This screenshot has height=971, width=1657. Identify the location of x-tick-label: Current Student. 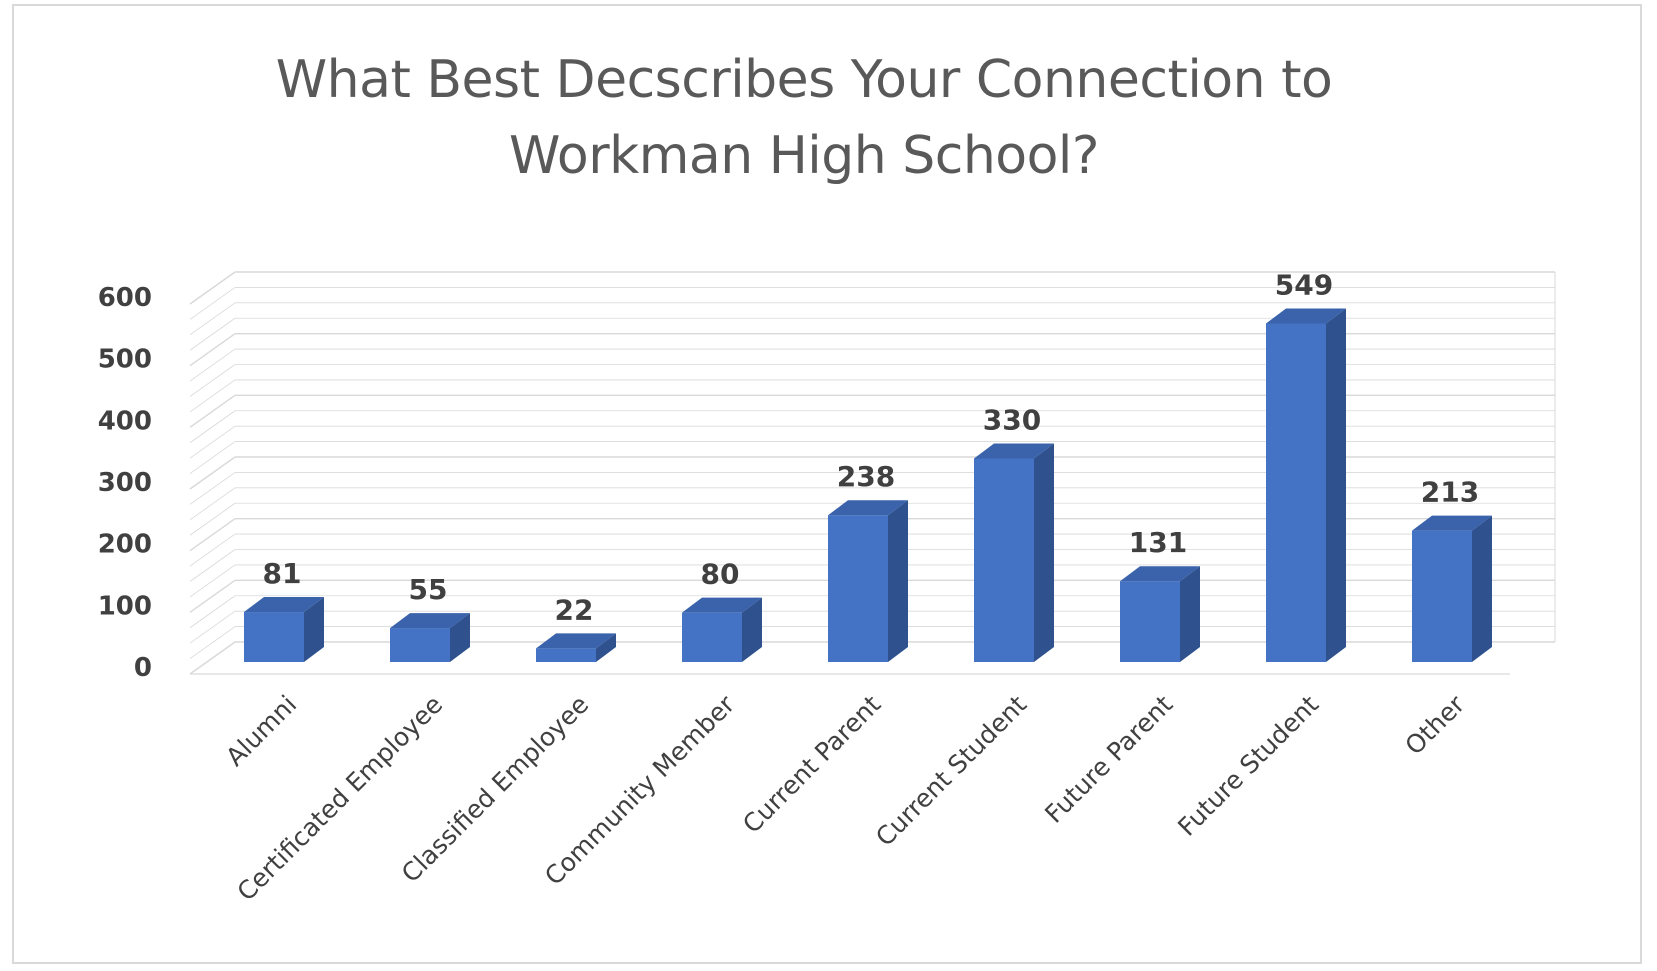
(951, 771).